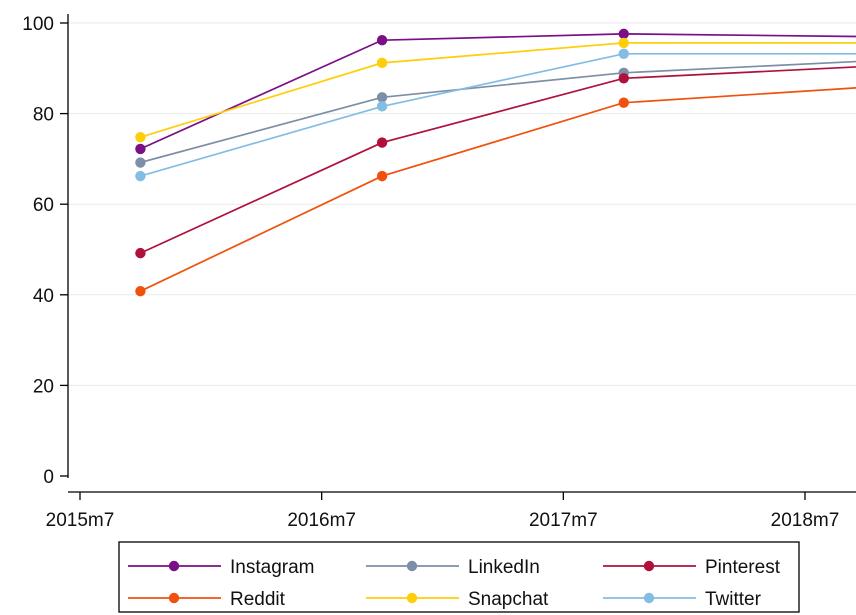  I want to click on legend-item-twitter: Twitter, so click(682, 599).